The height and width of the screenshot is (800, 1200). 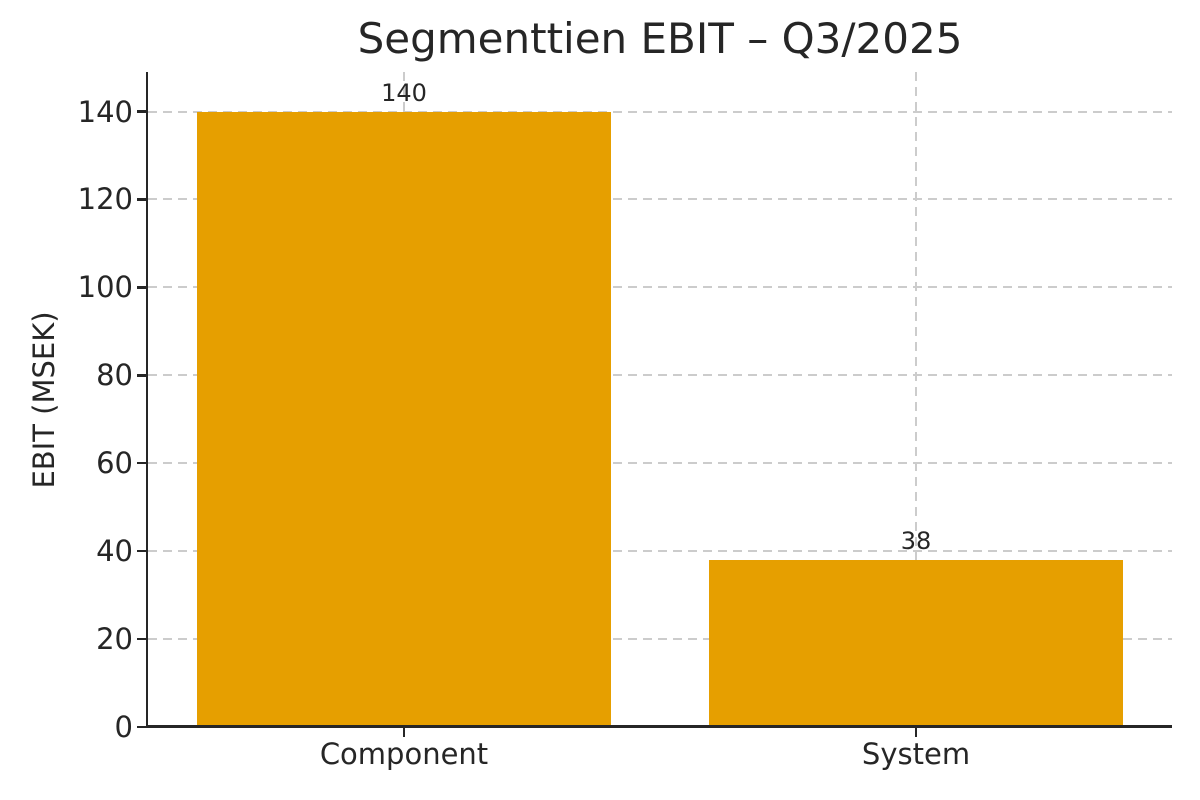 I want to click on bar, so click(x=916, y=643).